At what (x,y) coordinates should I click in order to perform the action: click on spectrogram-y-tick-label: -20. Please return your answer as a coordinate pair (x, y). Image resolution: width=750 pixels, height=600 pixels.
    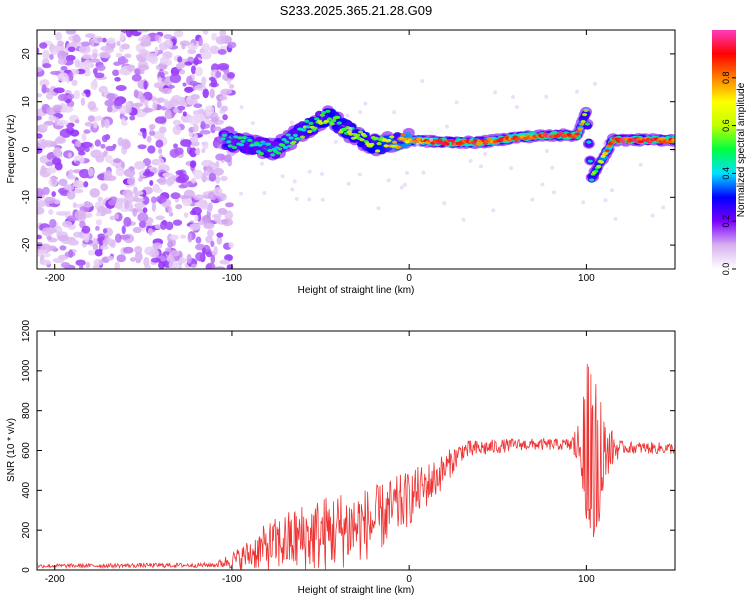
    Looking at the image, I should click on (26, 244).